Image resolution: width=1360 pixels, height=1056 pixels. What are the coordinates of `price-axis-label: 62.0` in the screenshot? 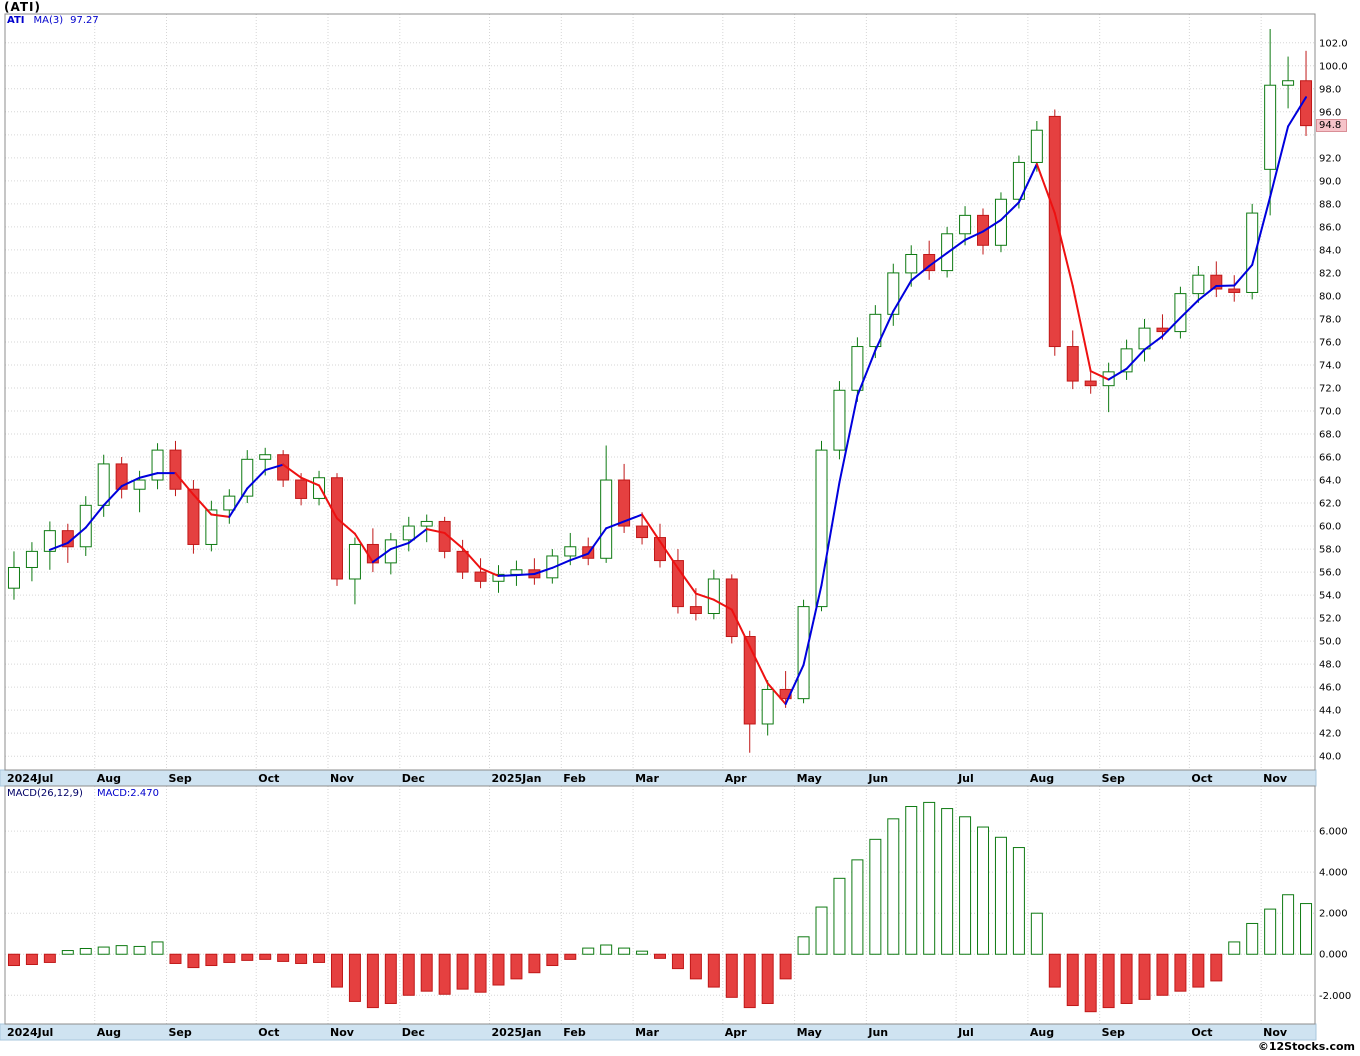 It's located at (1330, 504).